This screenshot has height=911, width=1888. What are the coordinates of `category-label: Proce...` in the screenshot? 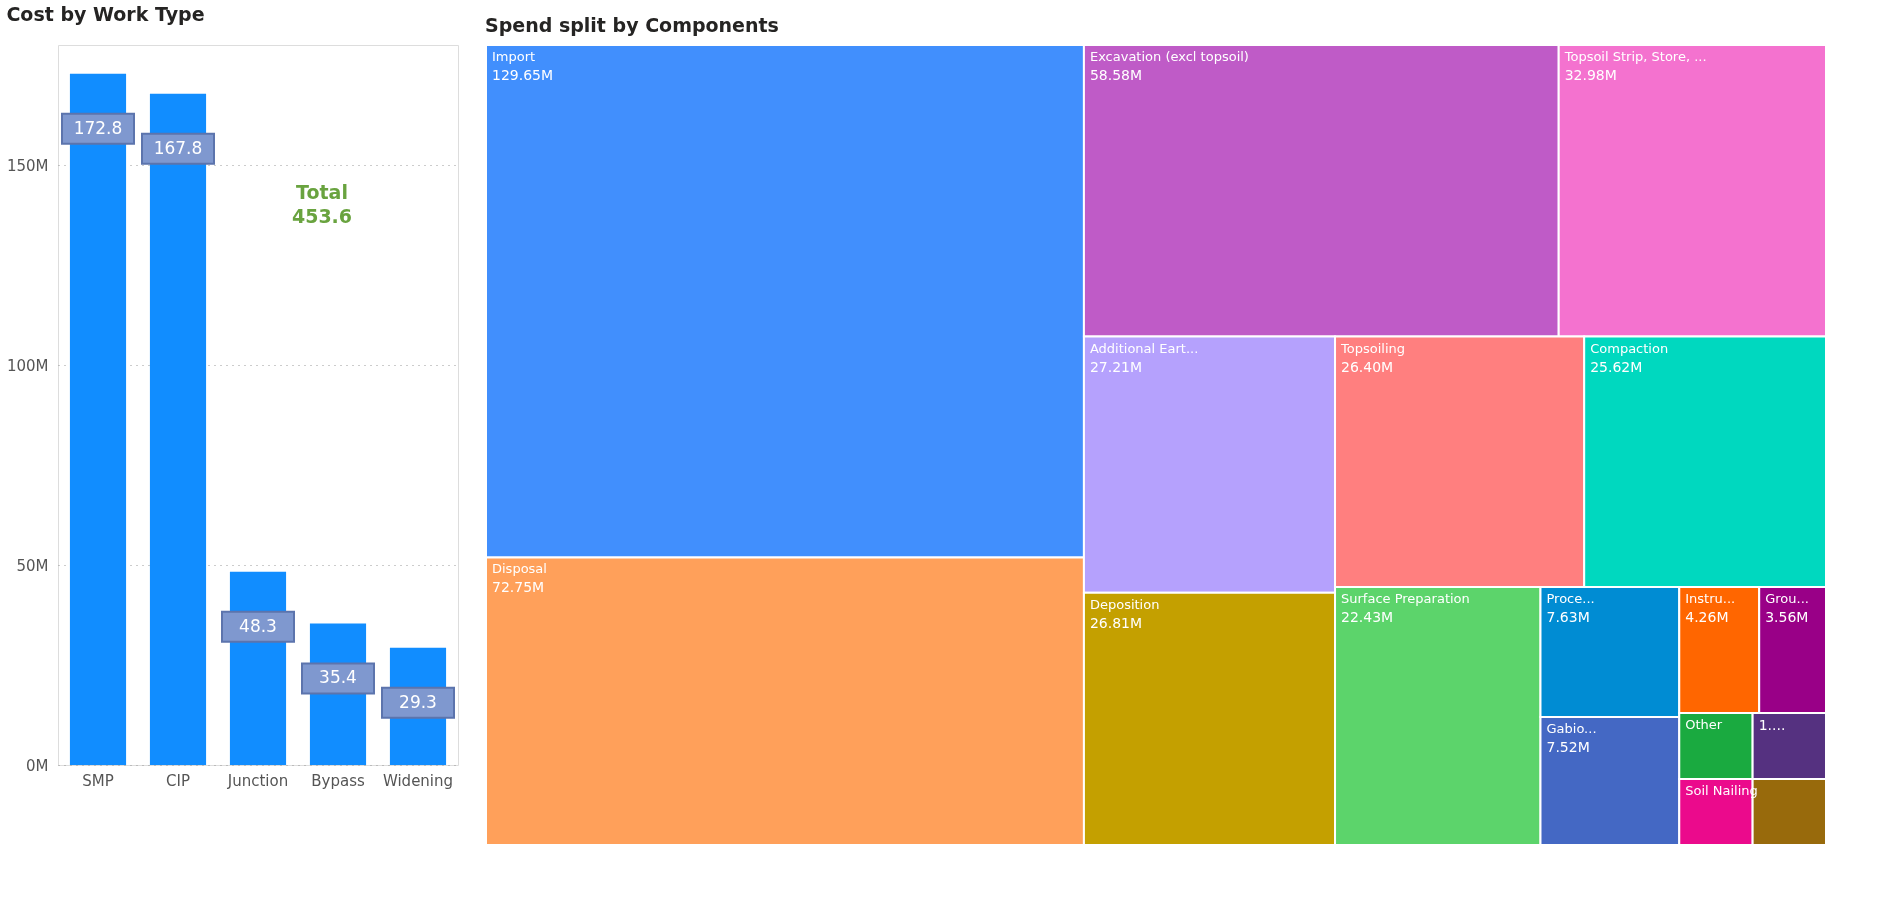 It's located at (1570, 598).